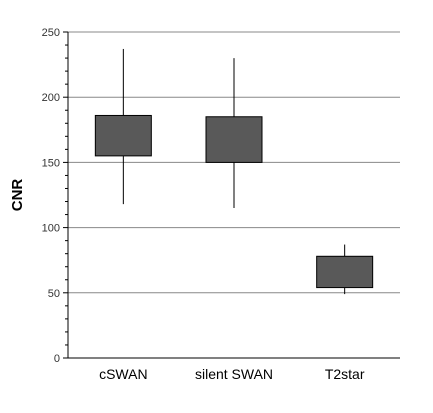 The width and height of the screenshot is (433, 413). I want to click on x-category-label: cSWAN, so click(123, 374).